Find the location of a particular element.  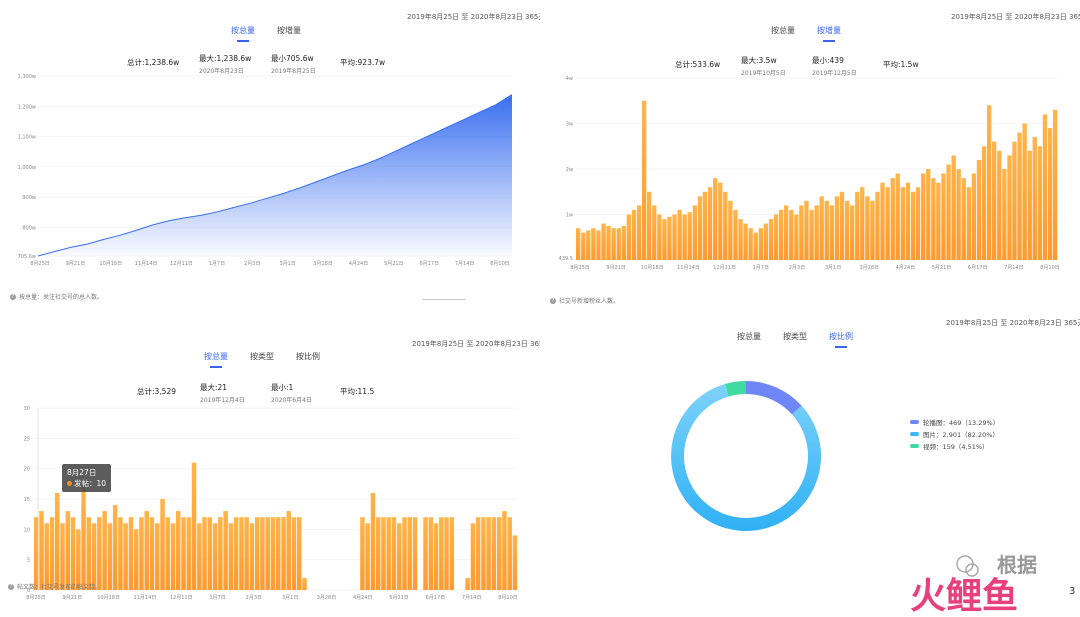

area-series is located at coordinates (275, 175).